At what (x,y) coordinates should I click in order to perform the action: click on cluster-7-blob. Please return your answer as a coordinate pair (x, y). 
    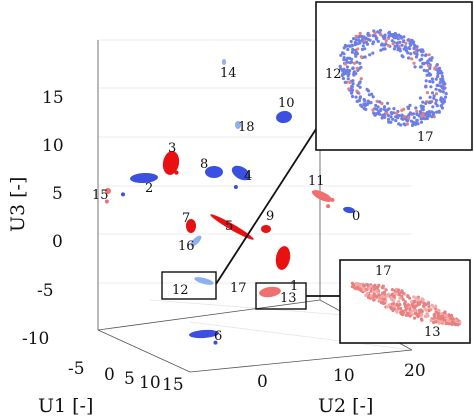
    Looking at the image, I should click on (191, 226).